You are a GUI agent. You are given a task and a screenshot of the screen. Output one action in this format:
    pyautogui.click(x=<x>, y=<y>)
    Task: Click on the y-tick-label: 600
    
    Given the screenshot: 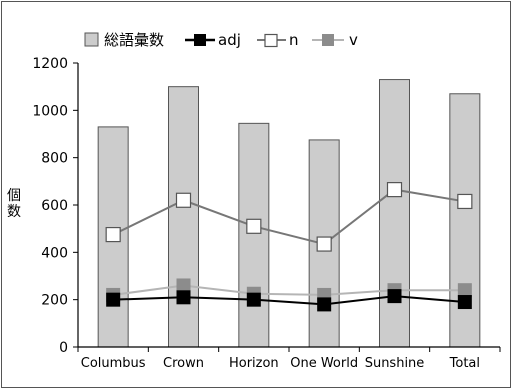 What is the action you would take?
    pyautogui.click(x=54, y=206)
    